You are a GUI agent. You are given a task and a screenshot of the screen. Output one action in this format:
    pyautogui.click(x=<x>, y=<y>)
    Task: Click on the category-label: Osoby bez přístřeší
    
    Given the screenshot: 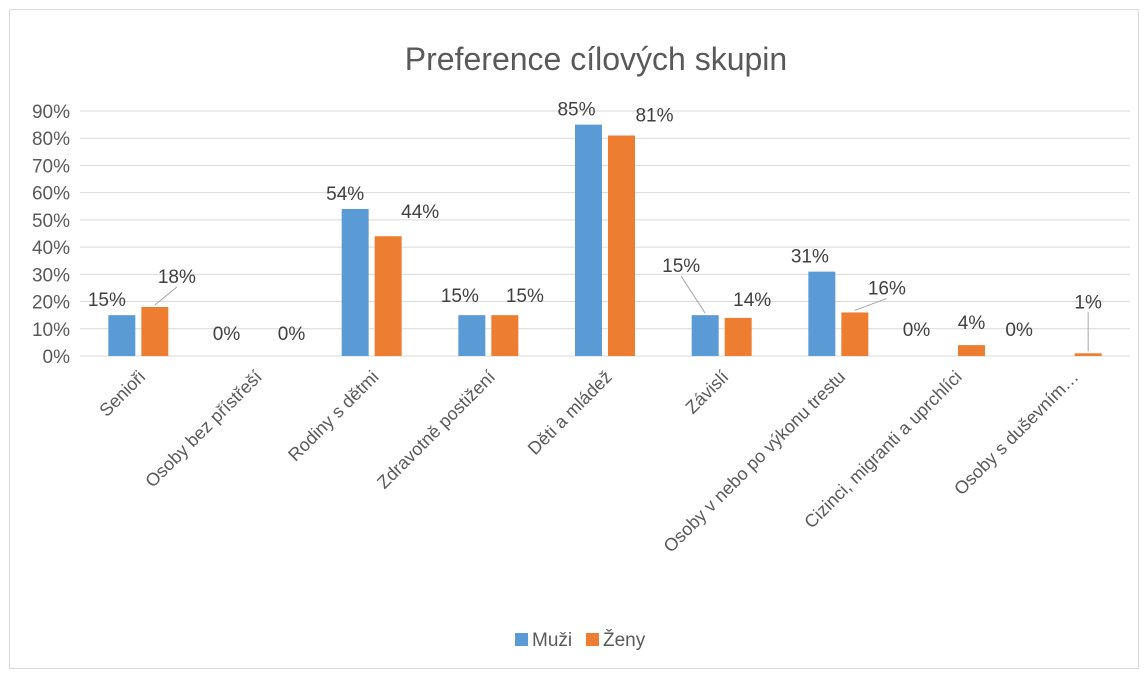 What is the action you would take?
    pyautogui.click(x=203, y=429)
    